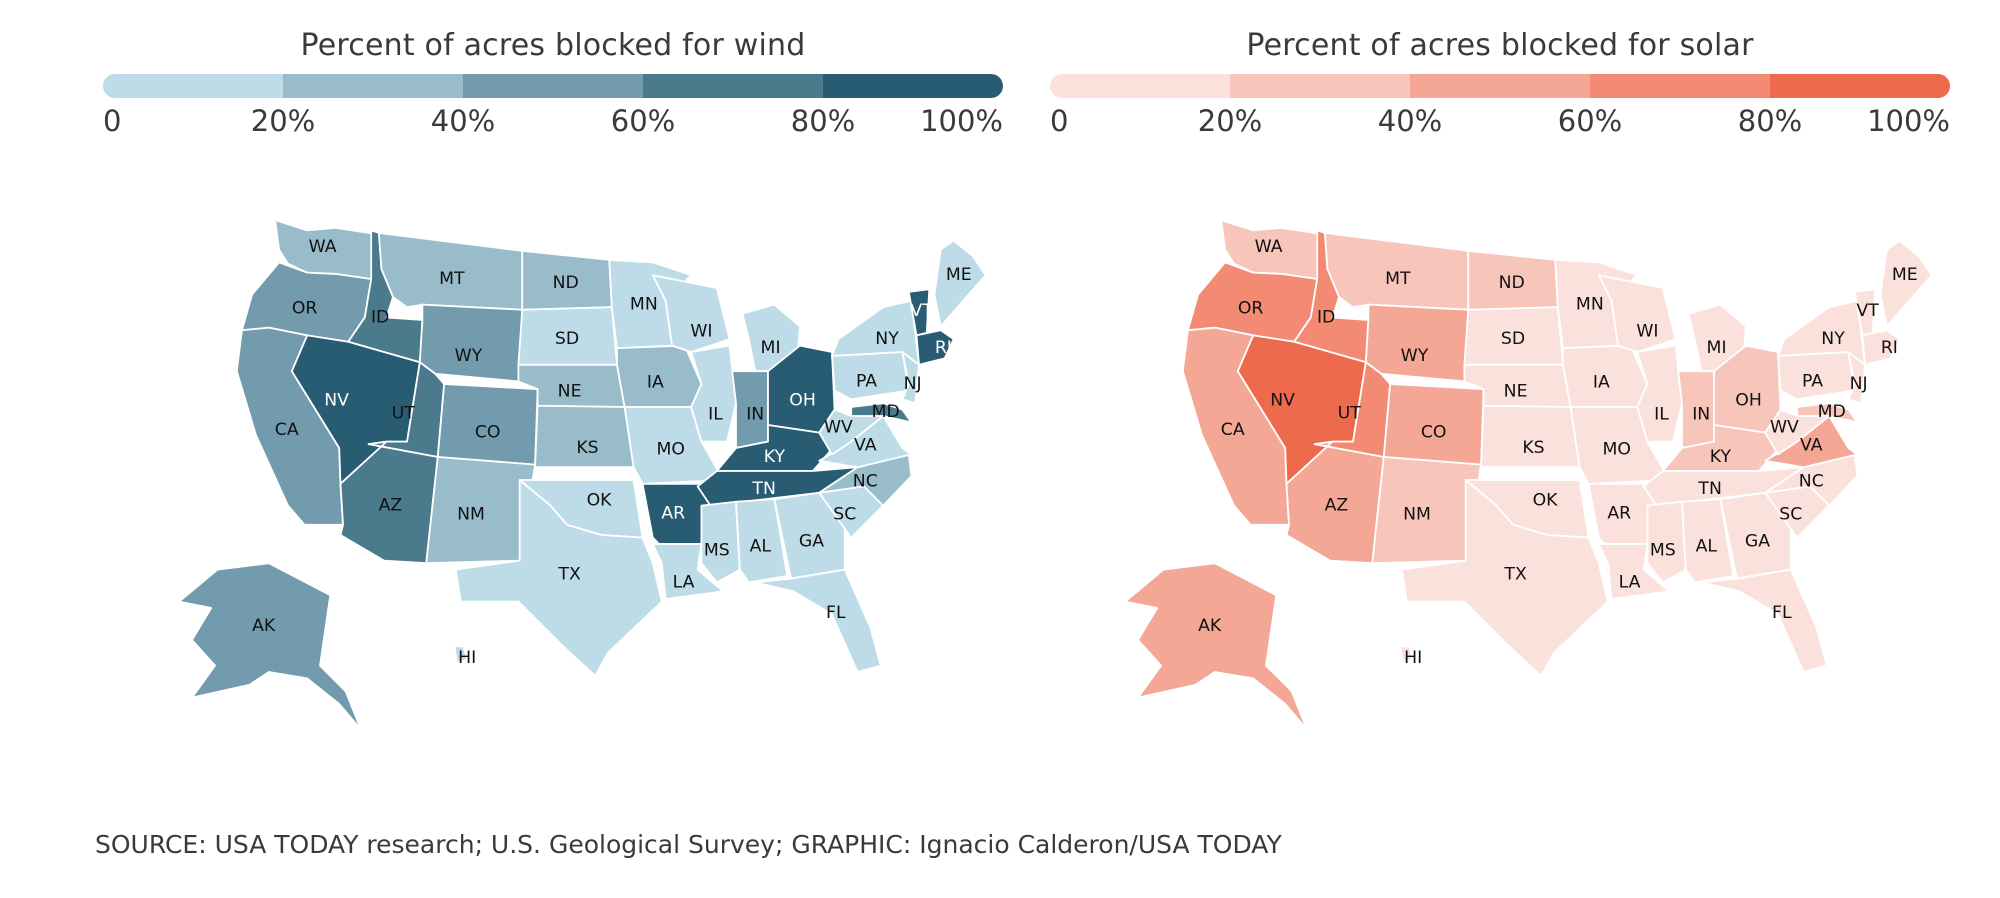 The width and height of the screenshot is (2000, 898). I want to click on wind-label-pa: PA, so click(866, 381).